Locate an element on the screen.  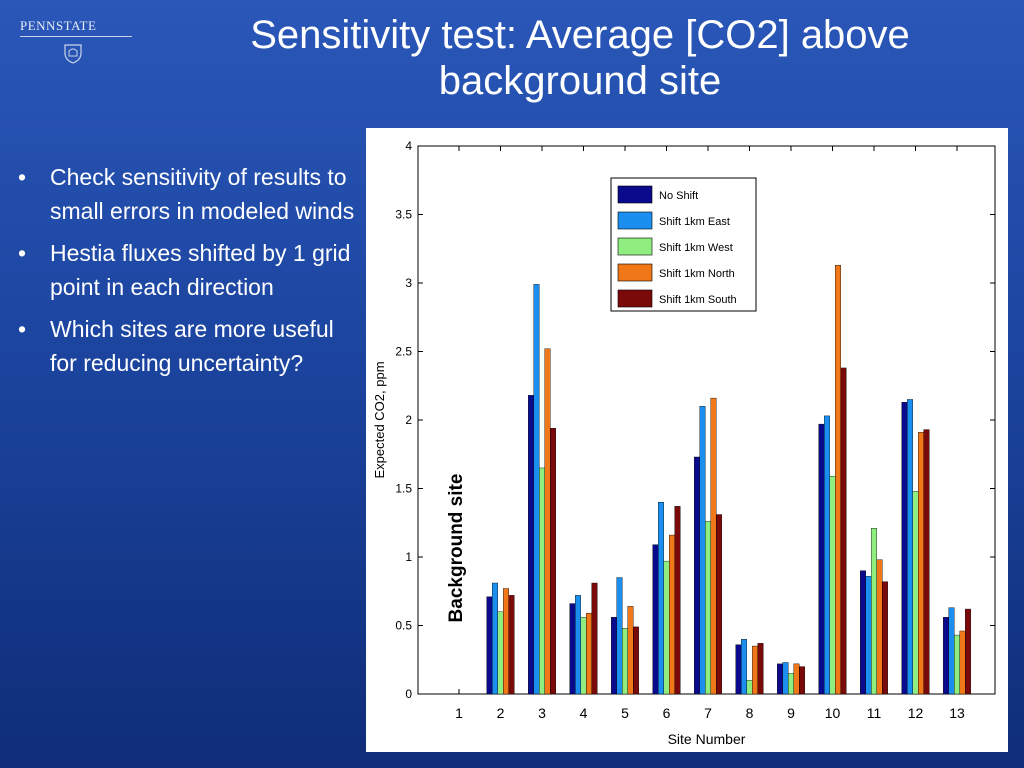
slide-title-line-2: background site is located at coordinates (580, 81).